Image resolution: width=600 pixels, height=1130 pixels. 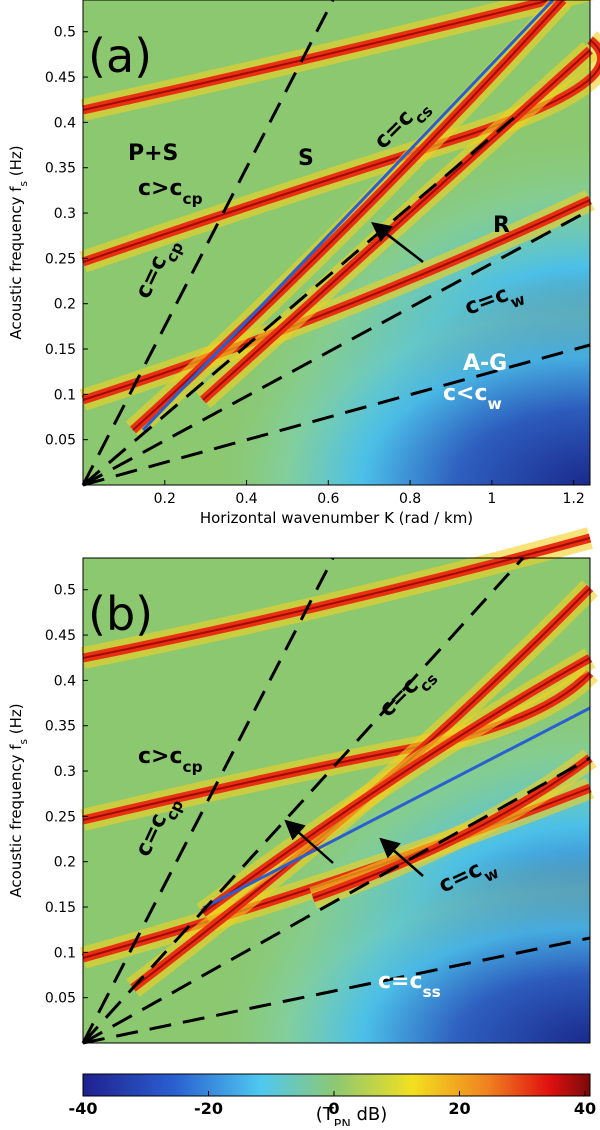 What do you see at coordinates (465, 393) in the screenshot?
I see `annotation-main: c<c` at bounding box center [465, 393].